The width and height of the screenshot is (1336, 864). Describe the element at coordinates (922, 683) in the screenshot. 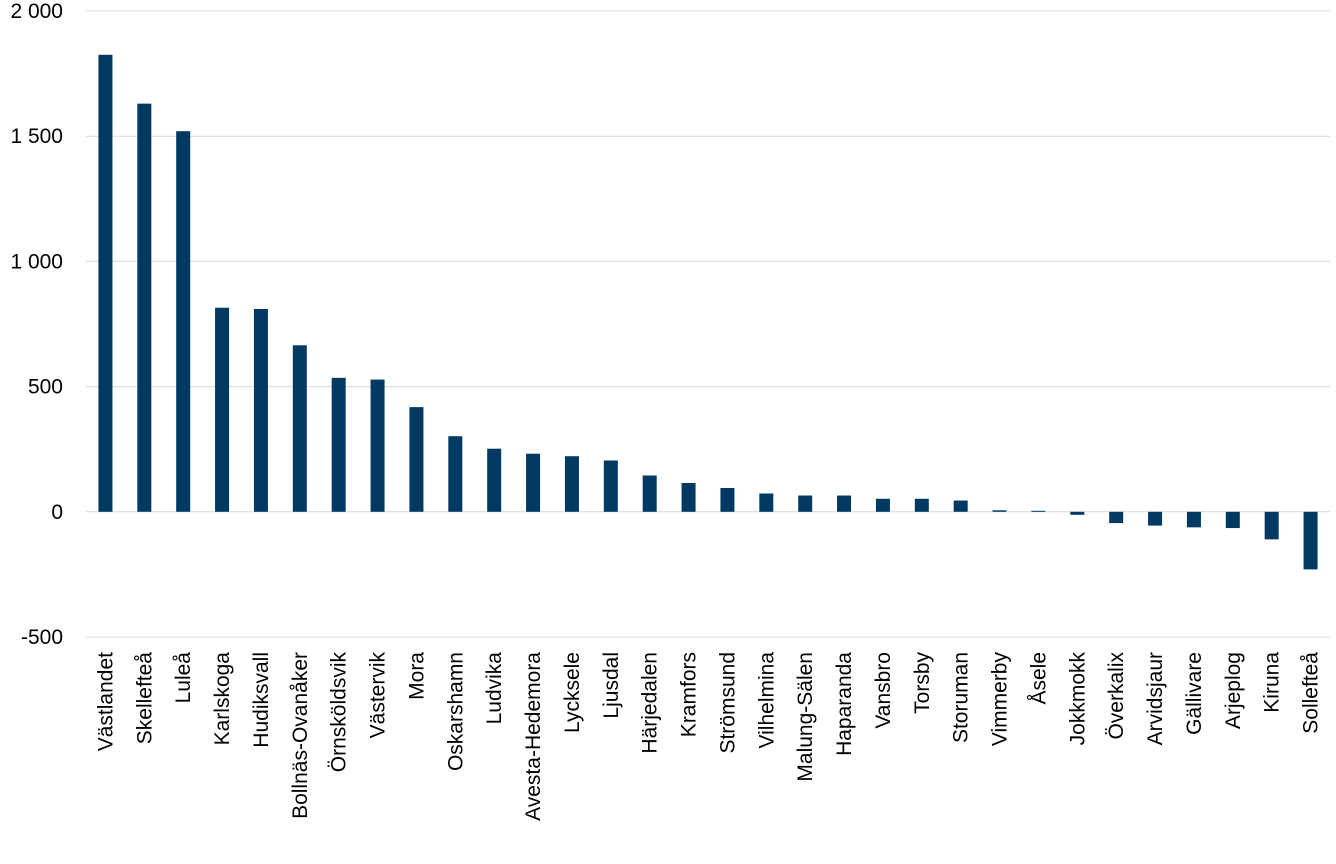

I see `x-tick-label: Torsby` at that location.